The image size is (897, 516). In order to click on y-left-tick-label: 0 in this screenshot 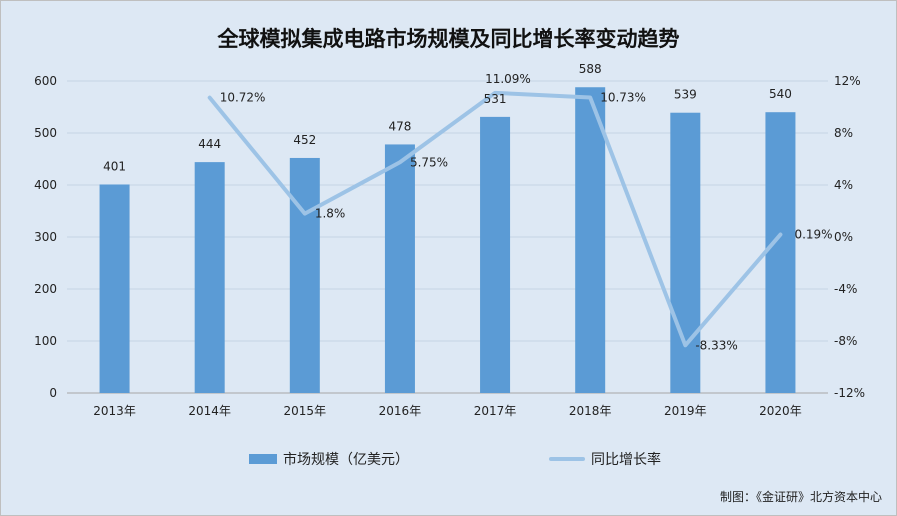, I will do `click(53, 393)`.